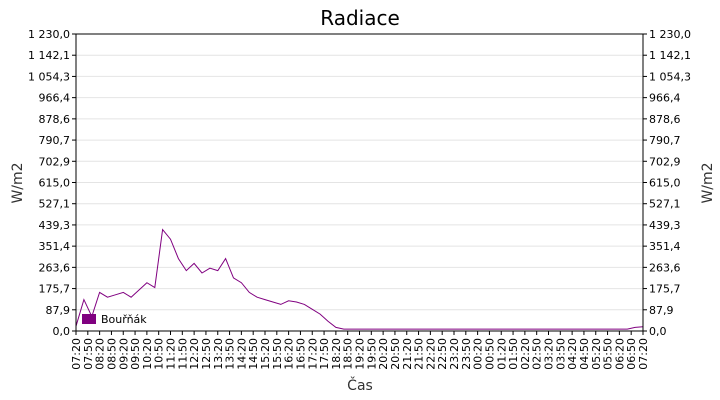  Describe the element at coordinates (123, 354) in the screenshot. I see `x-tick-label: 09:20` at that location.